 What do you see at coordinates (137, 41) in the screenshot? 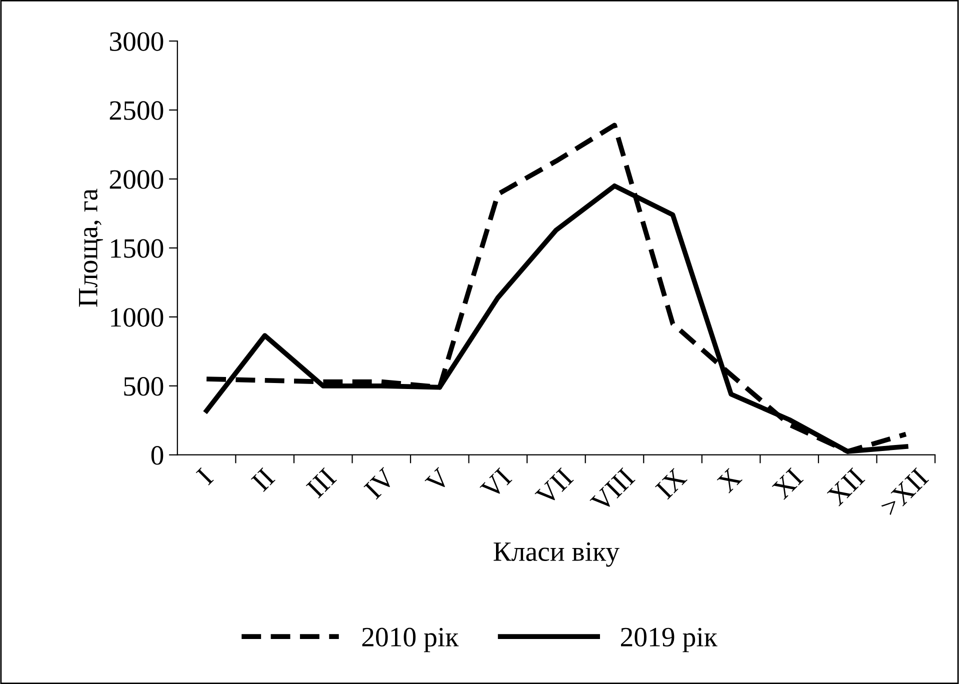
I see `y-tick-label: 3000` at bounding box center [137, 41].